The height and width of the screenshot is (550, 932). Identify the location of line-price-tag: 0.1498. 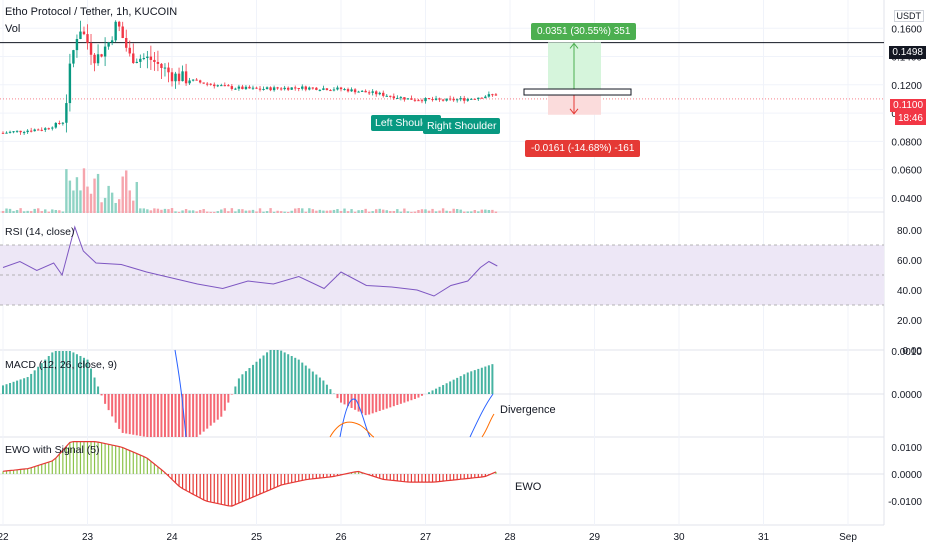
(907, 52).